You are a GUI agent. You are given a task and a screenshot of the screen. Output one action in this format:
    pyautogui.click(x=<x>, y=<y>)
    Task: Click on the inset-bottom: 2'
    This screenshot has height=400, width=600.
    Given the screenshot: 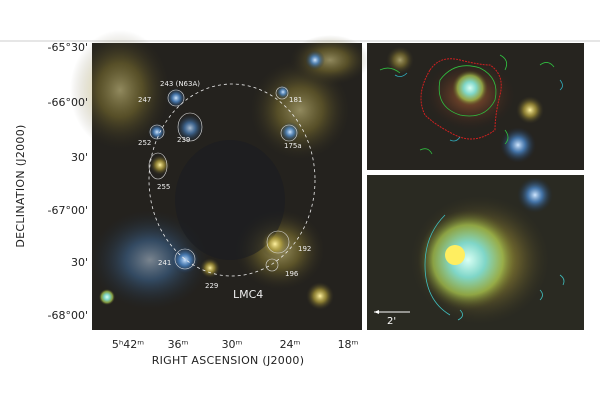 What is the action you would take?
    pyautogui.click(x=475, y=252)
    